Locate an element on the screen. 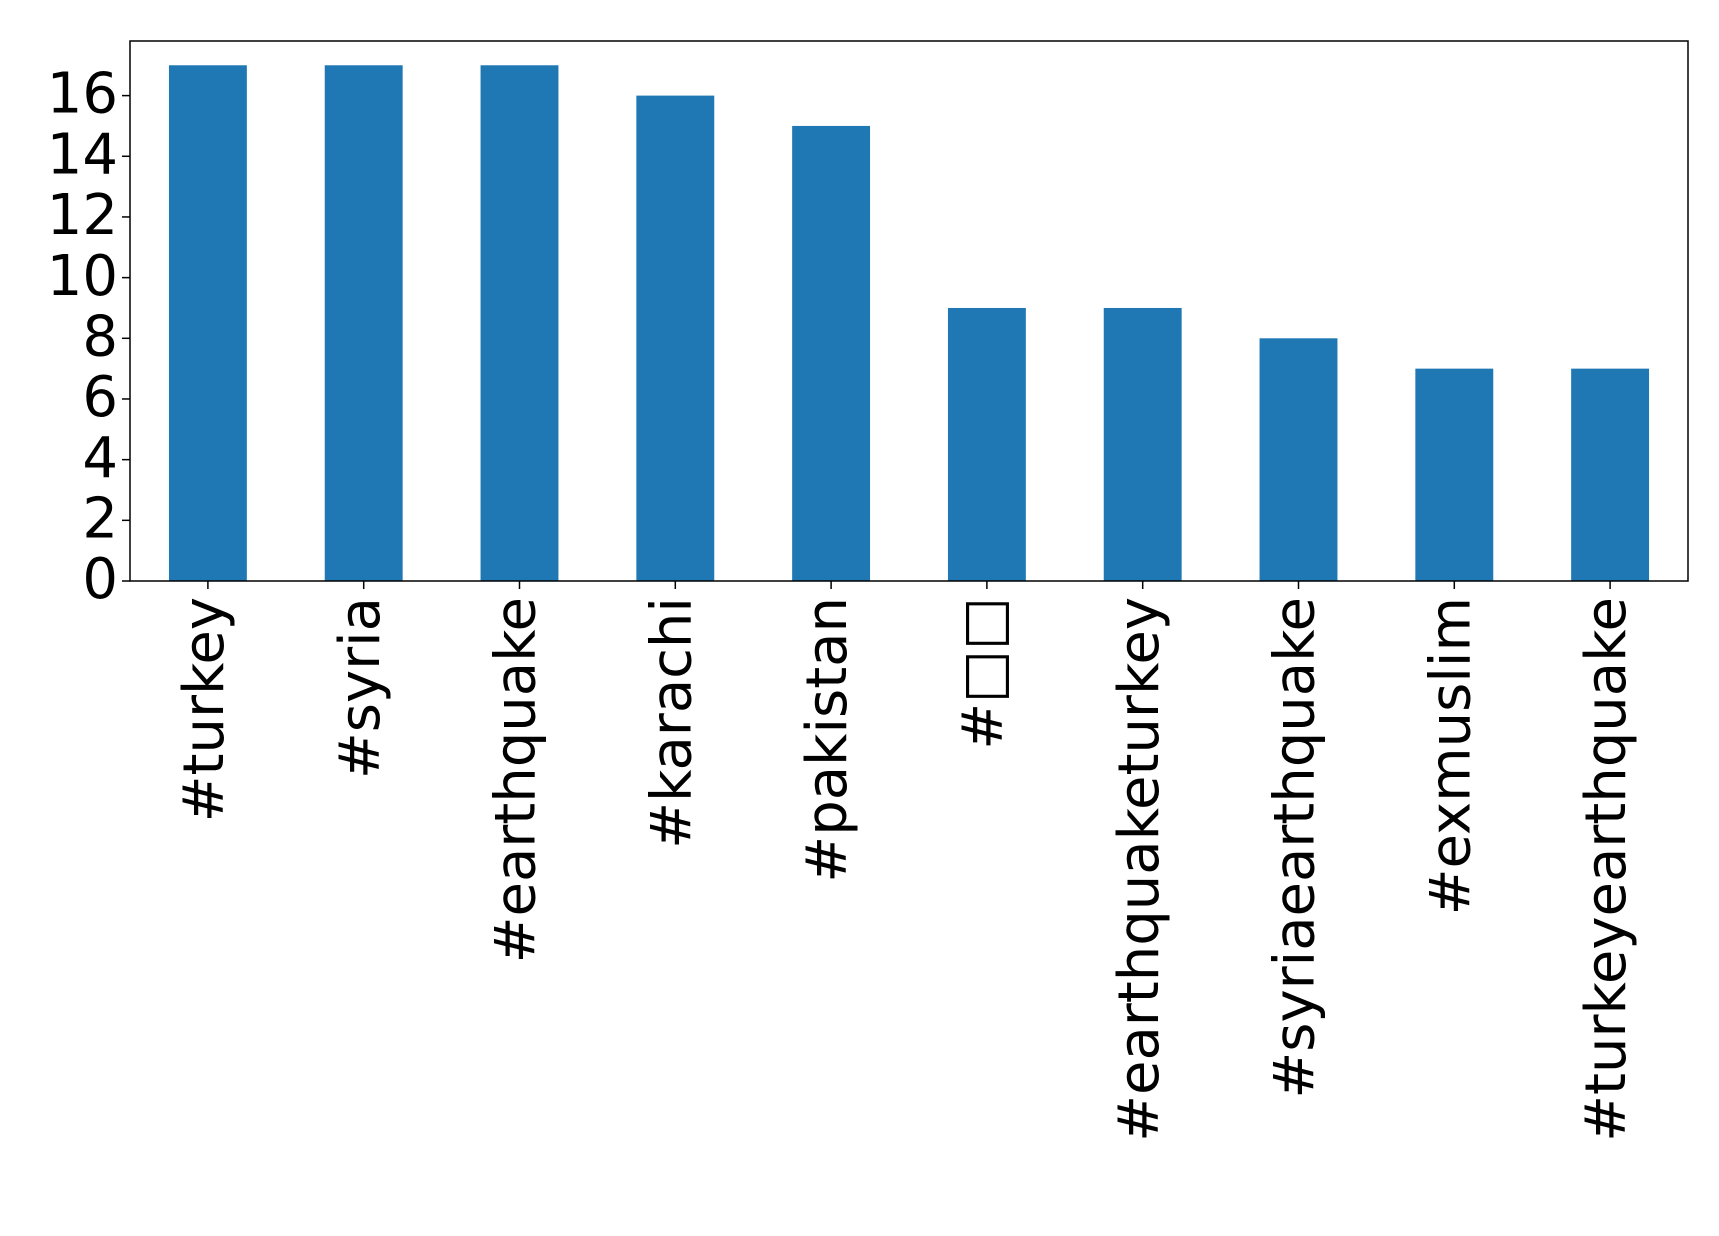  y-tick-label: 16 is located at coordinates (82, 94).